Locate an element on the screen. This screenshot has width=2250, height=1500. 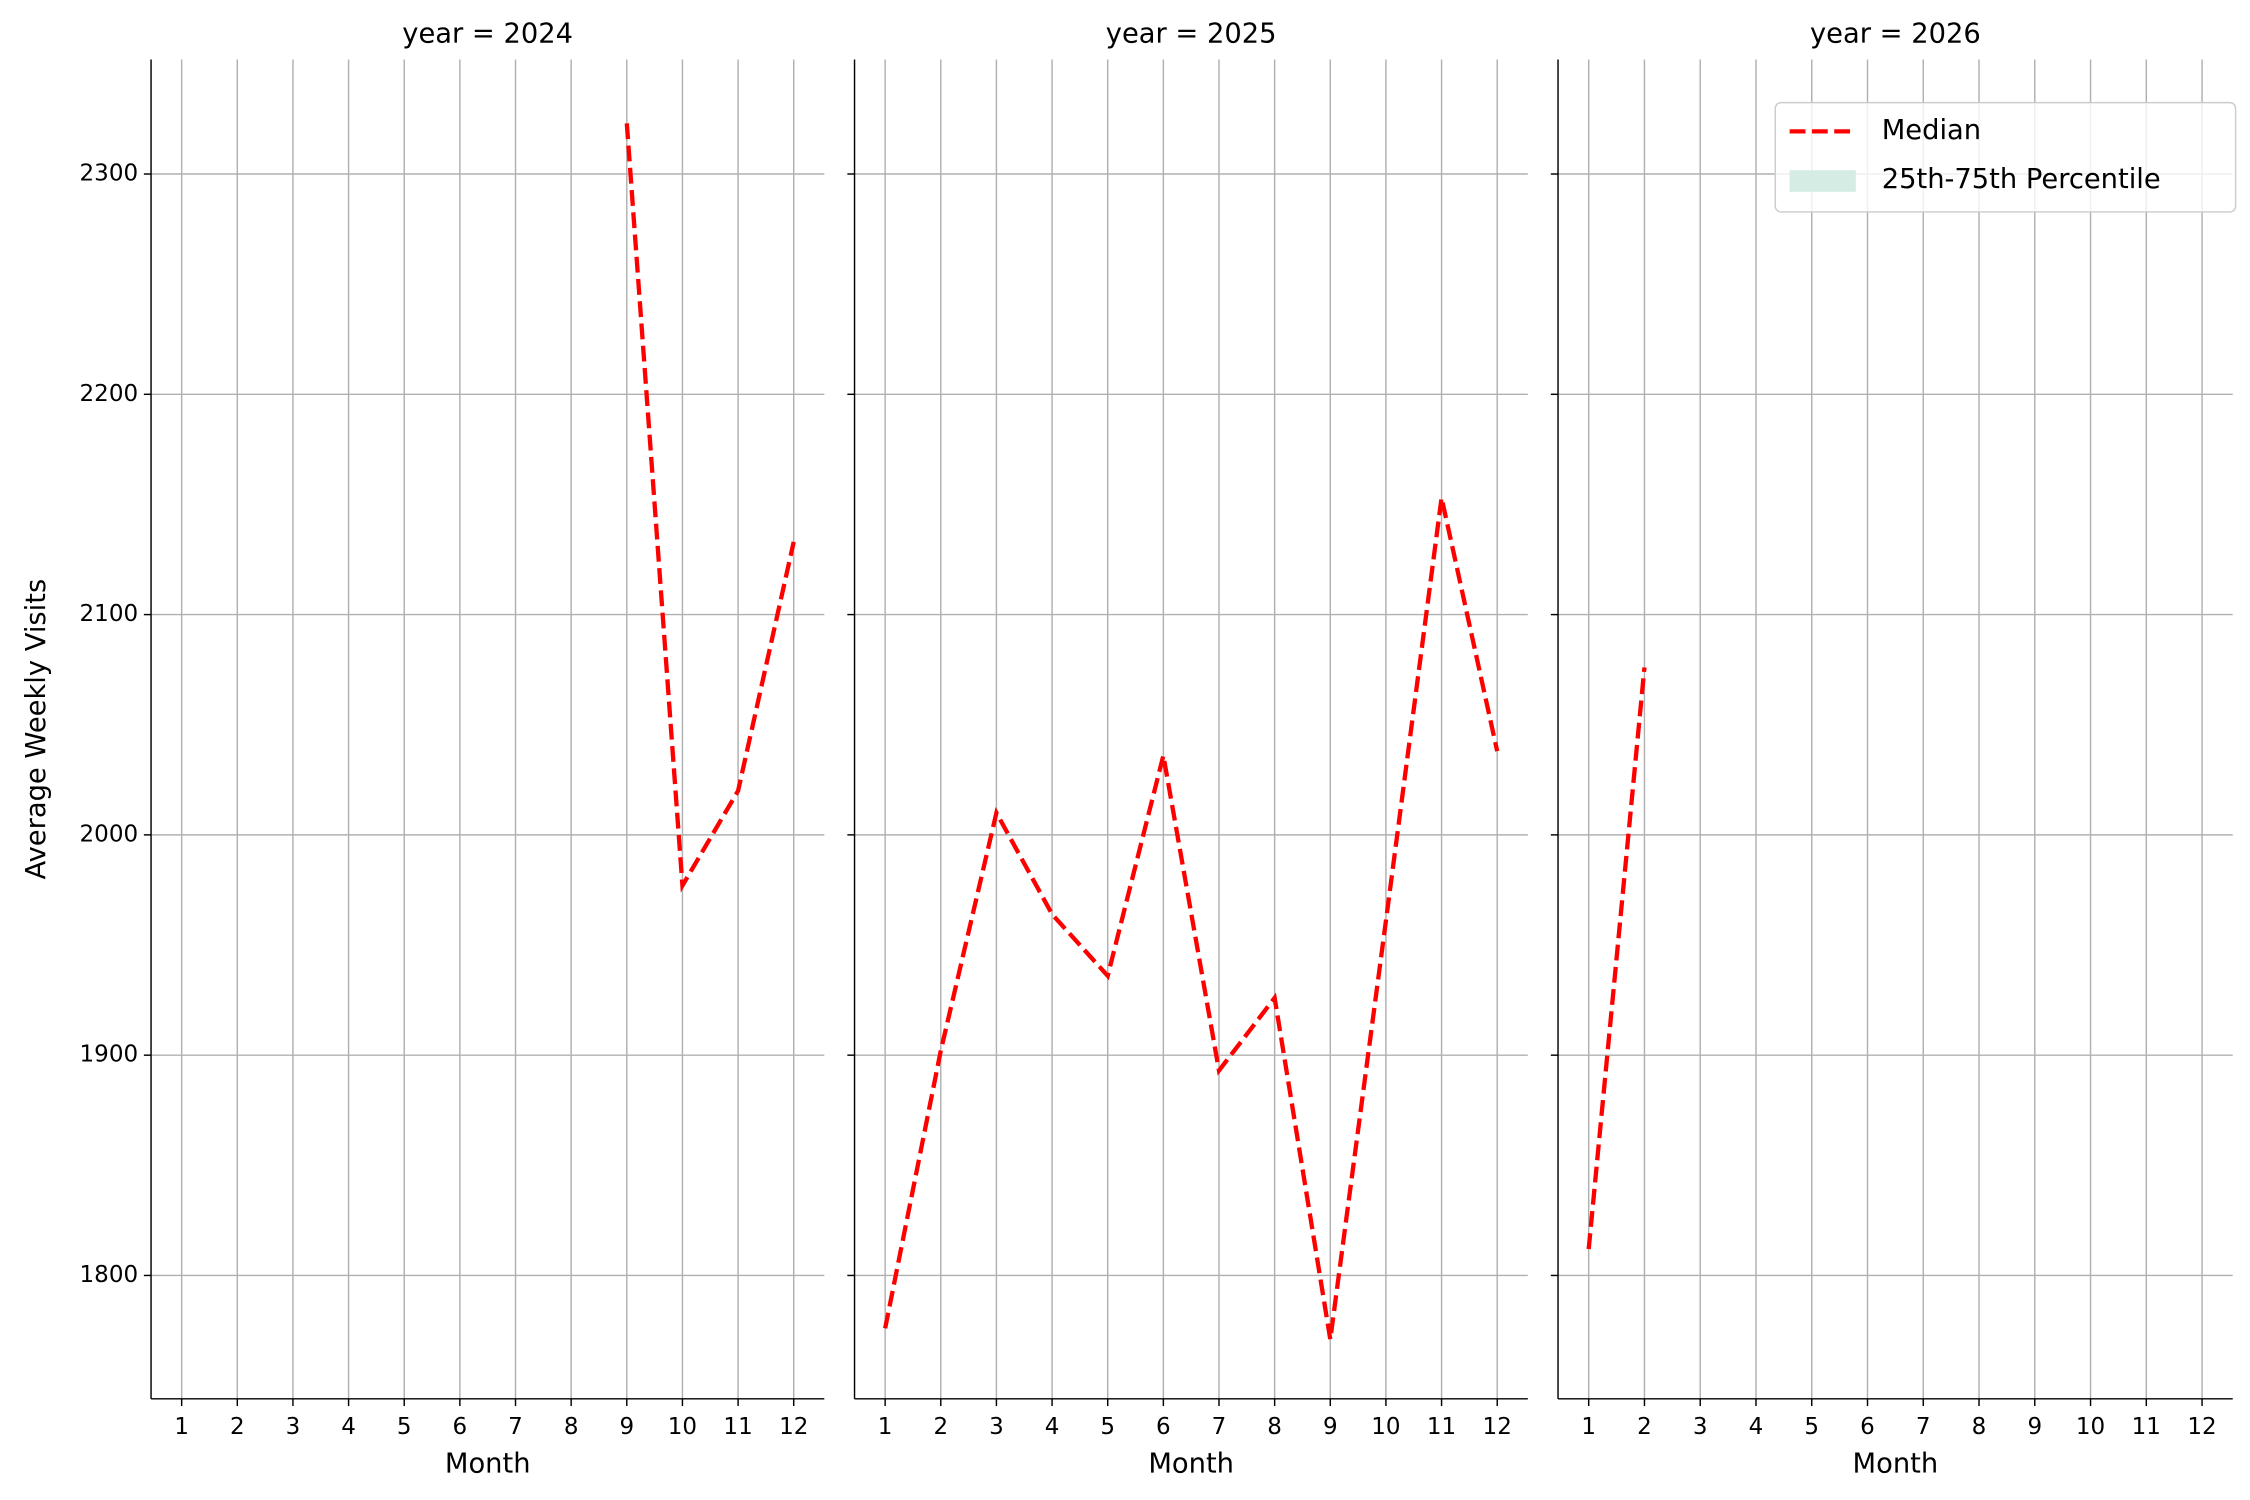
legend-label: 25th-75th Percentile is located at coordinates (2021, 179).